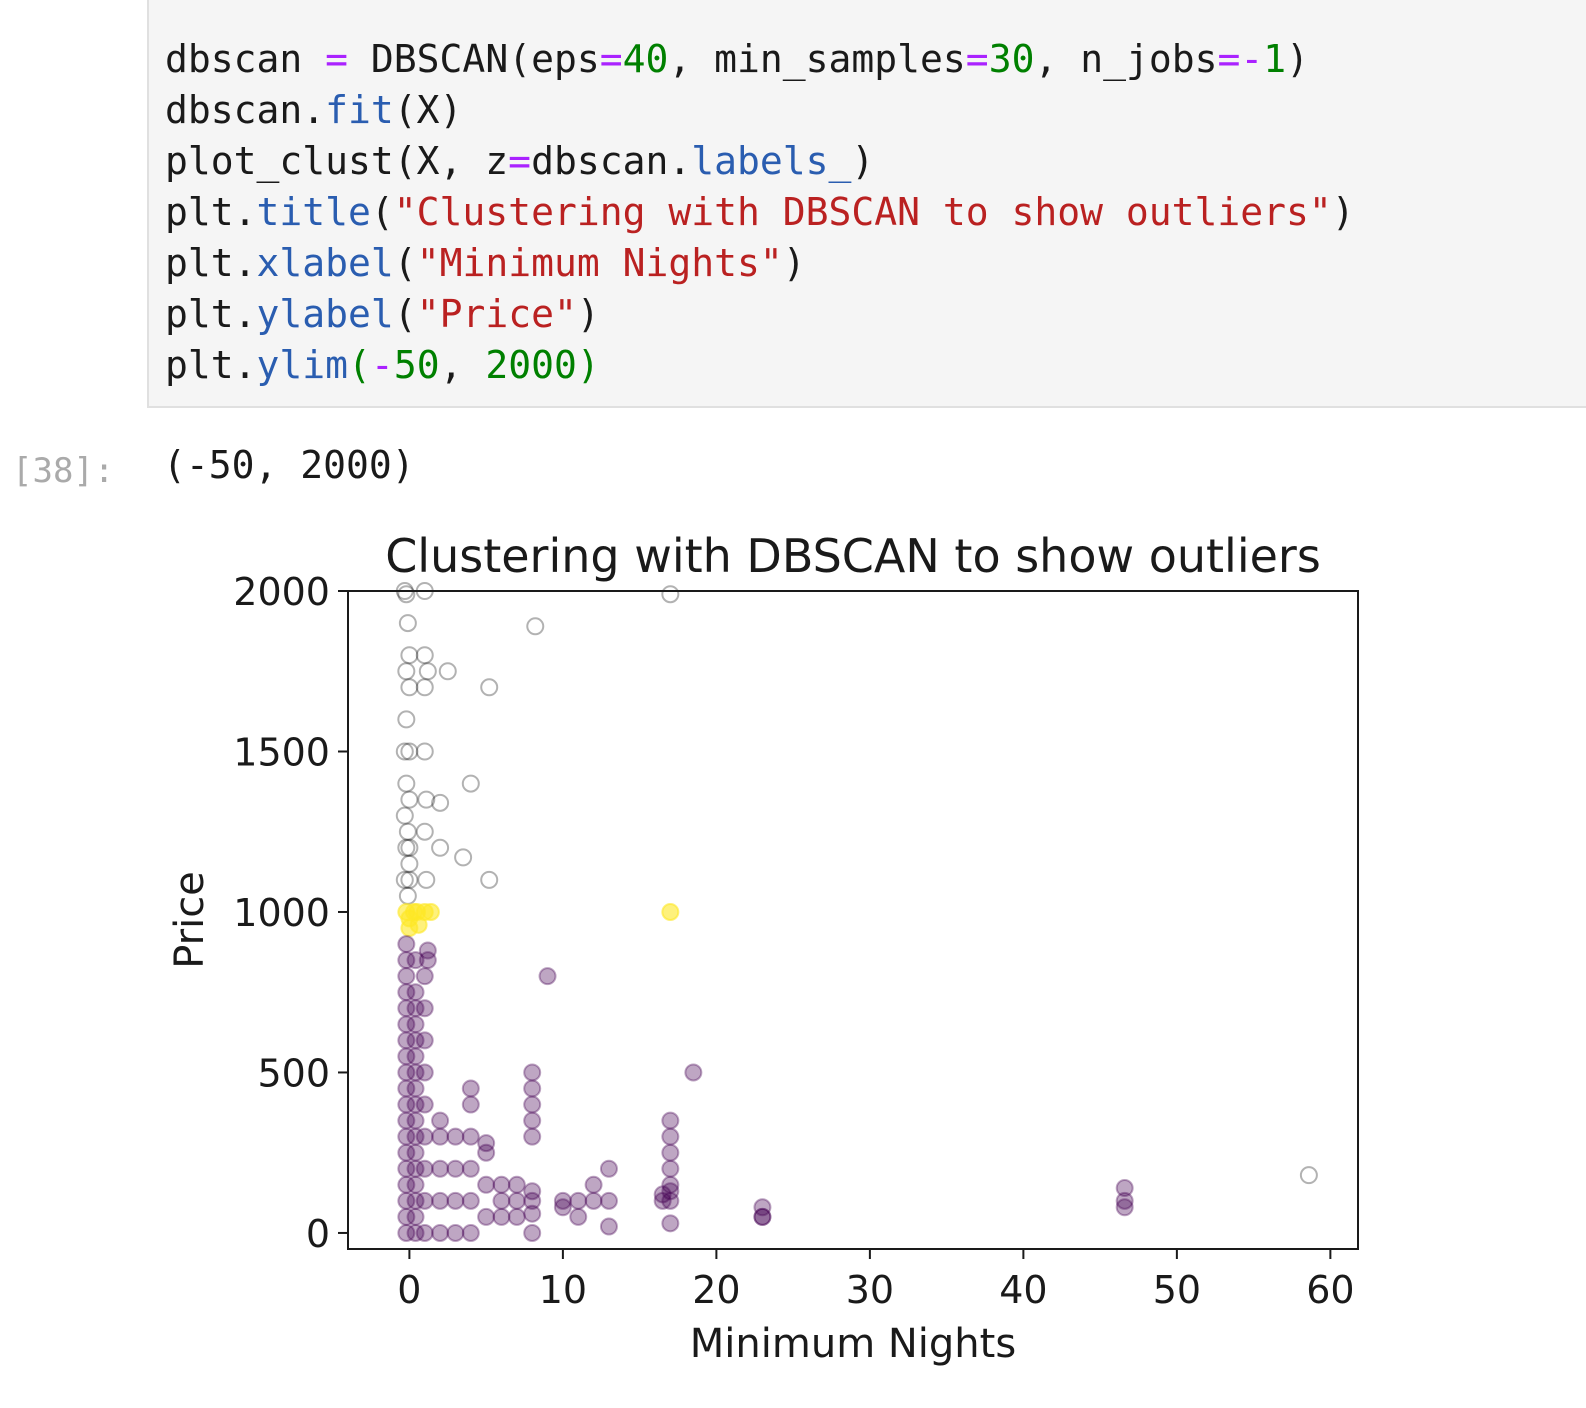  What do you see at coordinates (337, 161) in the screenshot?
I see `code-token: plot_clust(X, z` at bounding box center [337, 161].